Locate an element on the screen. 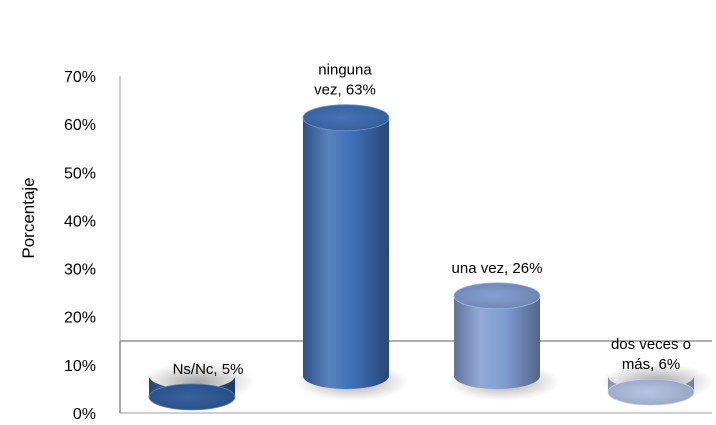  y-tick-label: 30% is located at coordinates (80, 270).